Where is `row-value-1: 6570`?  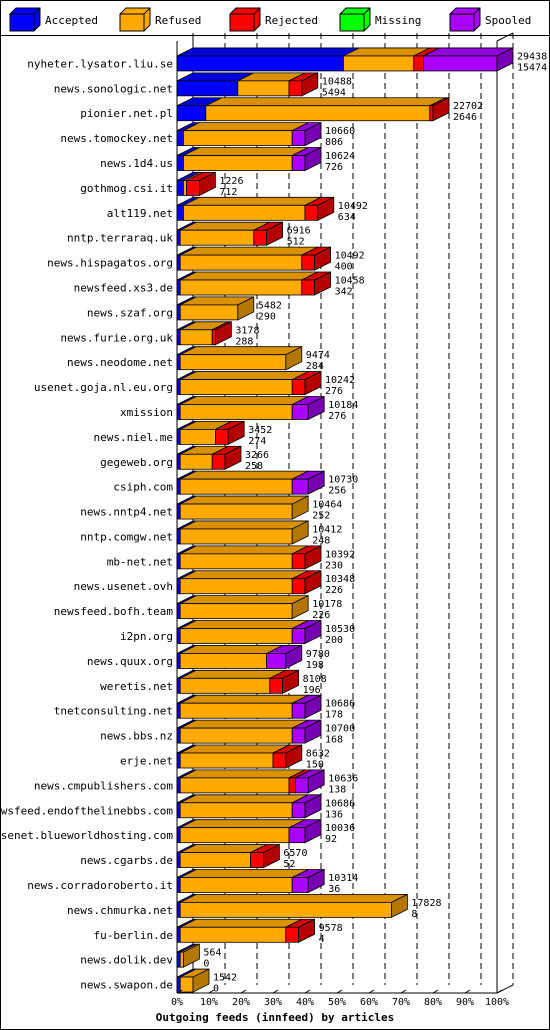 row-value-1: 6570 is located at coordinates (295, 853).